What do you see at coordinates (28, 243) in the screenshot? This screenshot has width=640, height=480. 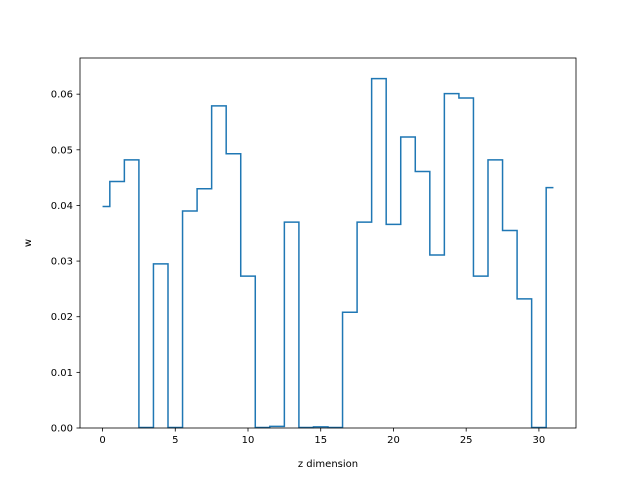 I see `y-axis-label: w` at bounding box center [28, 243].